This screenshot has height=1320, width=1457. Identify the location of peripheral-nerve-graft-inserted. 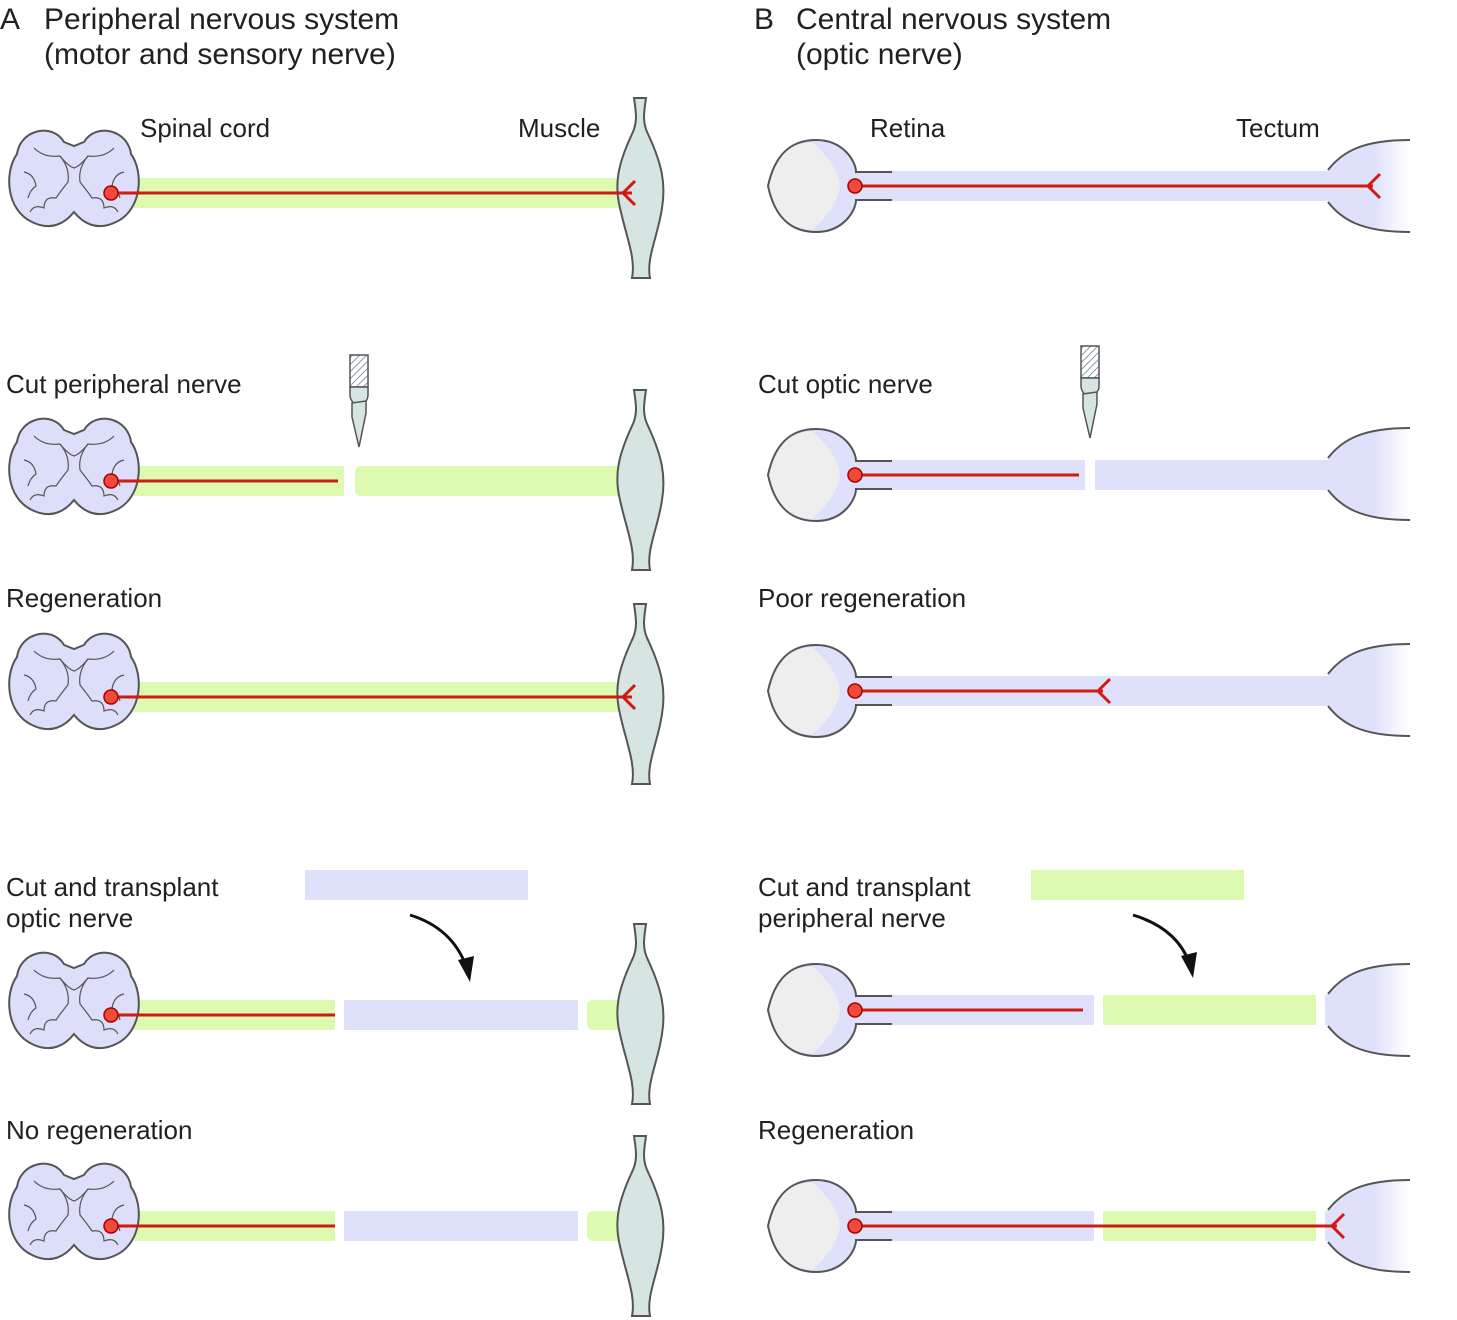
(1209, 1010).